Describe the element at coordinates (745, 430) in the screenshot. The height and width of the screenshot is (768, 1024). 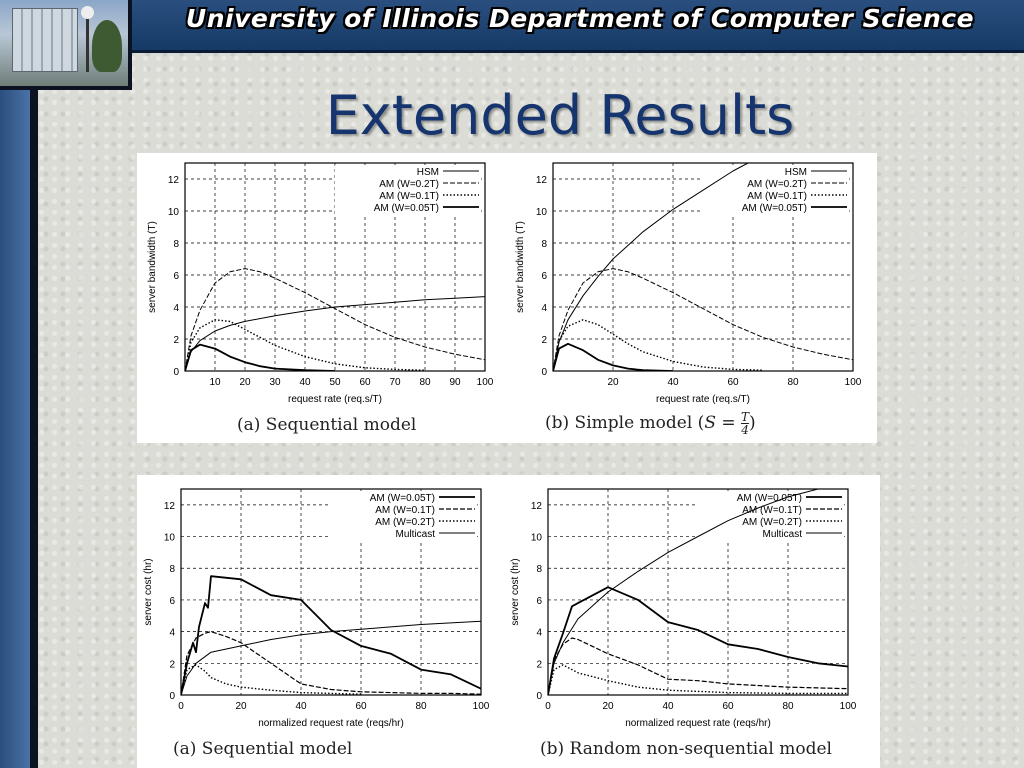
I see `fraction-denominator: 4` at that location.